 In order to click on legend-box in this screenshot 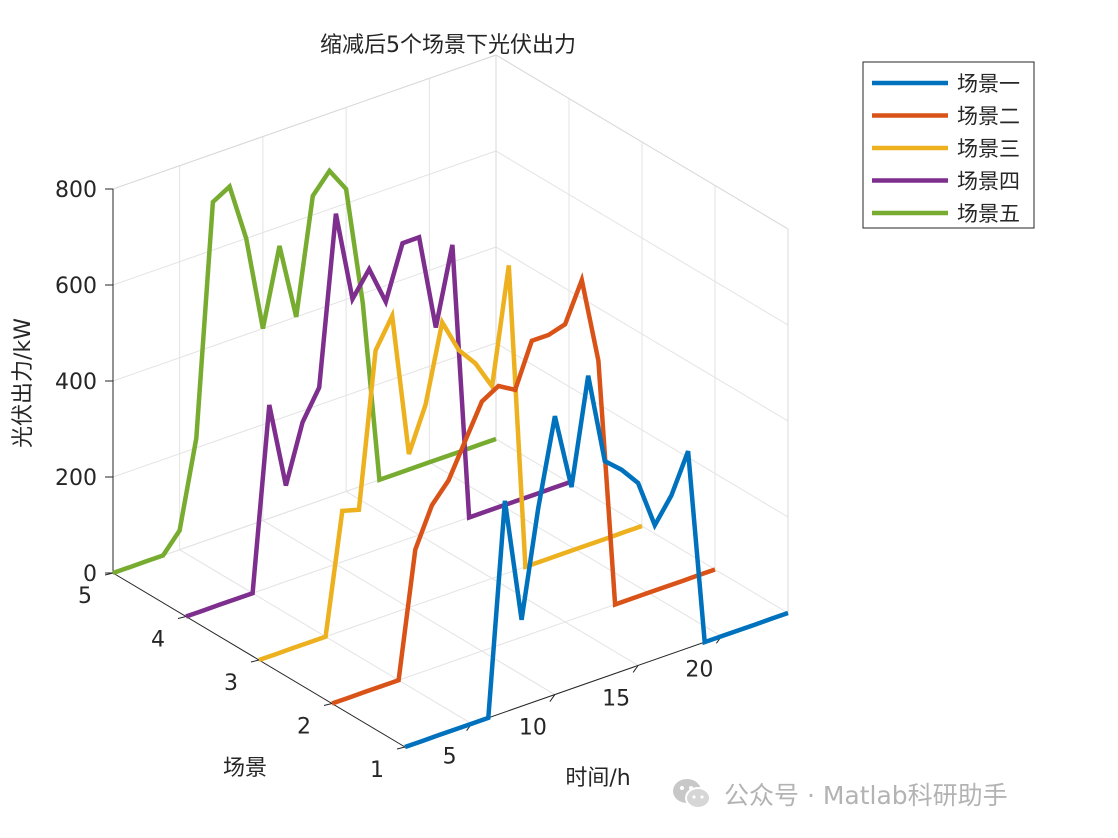, I will do `click(948, 145)`.